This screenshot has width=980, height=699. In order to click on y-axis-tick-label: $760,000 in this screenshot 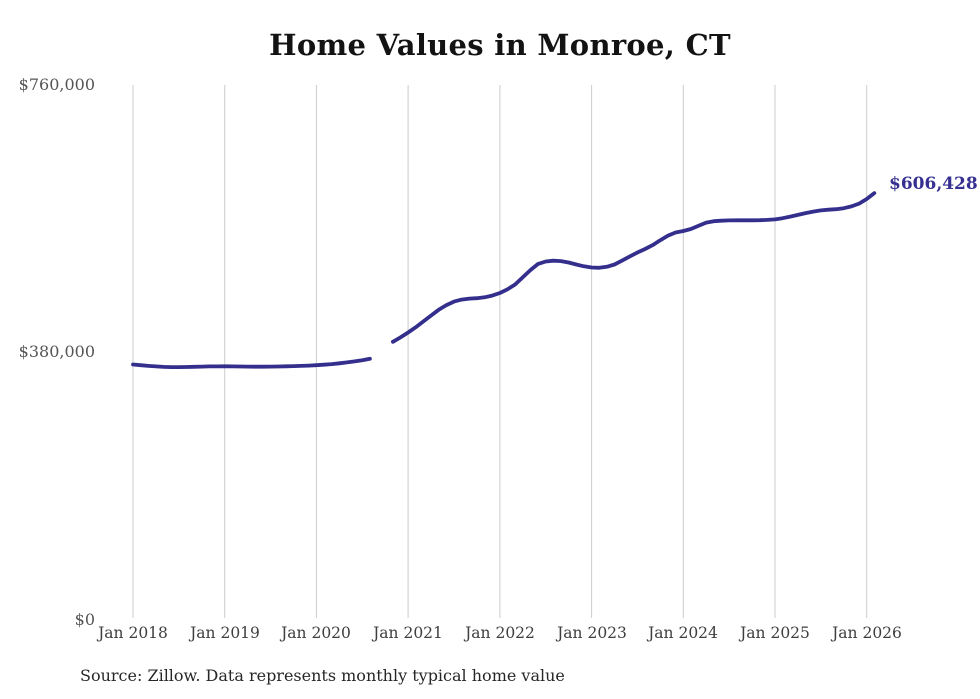, I will do `click(56, 84)`.